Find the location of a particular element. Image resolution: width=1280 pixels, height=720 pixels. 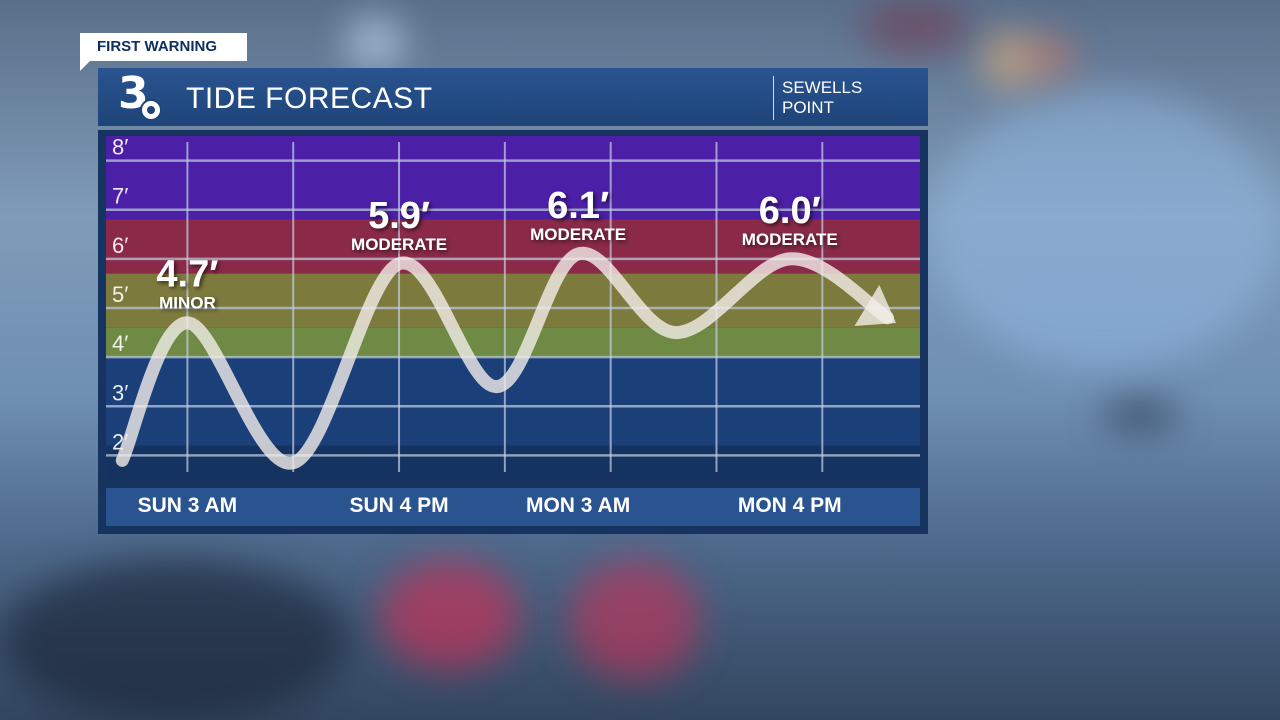

eye-icon is located at coordinates (151, 110).